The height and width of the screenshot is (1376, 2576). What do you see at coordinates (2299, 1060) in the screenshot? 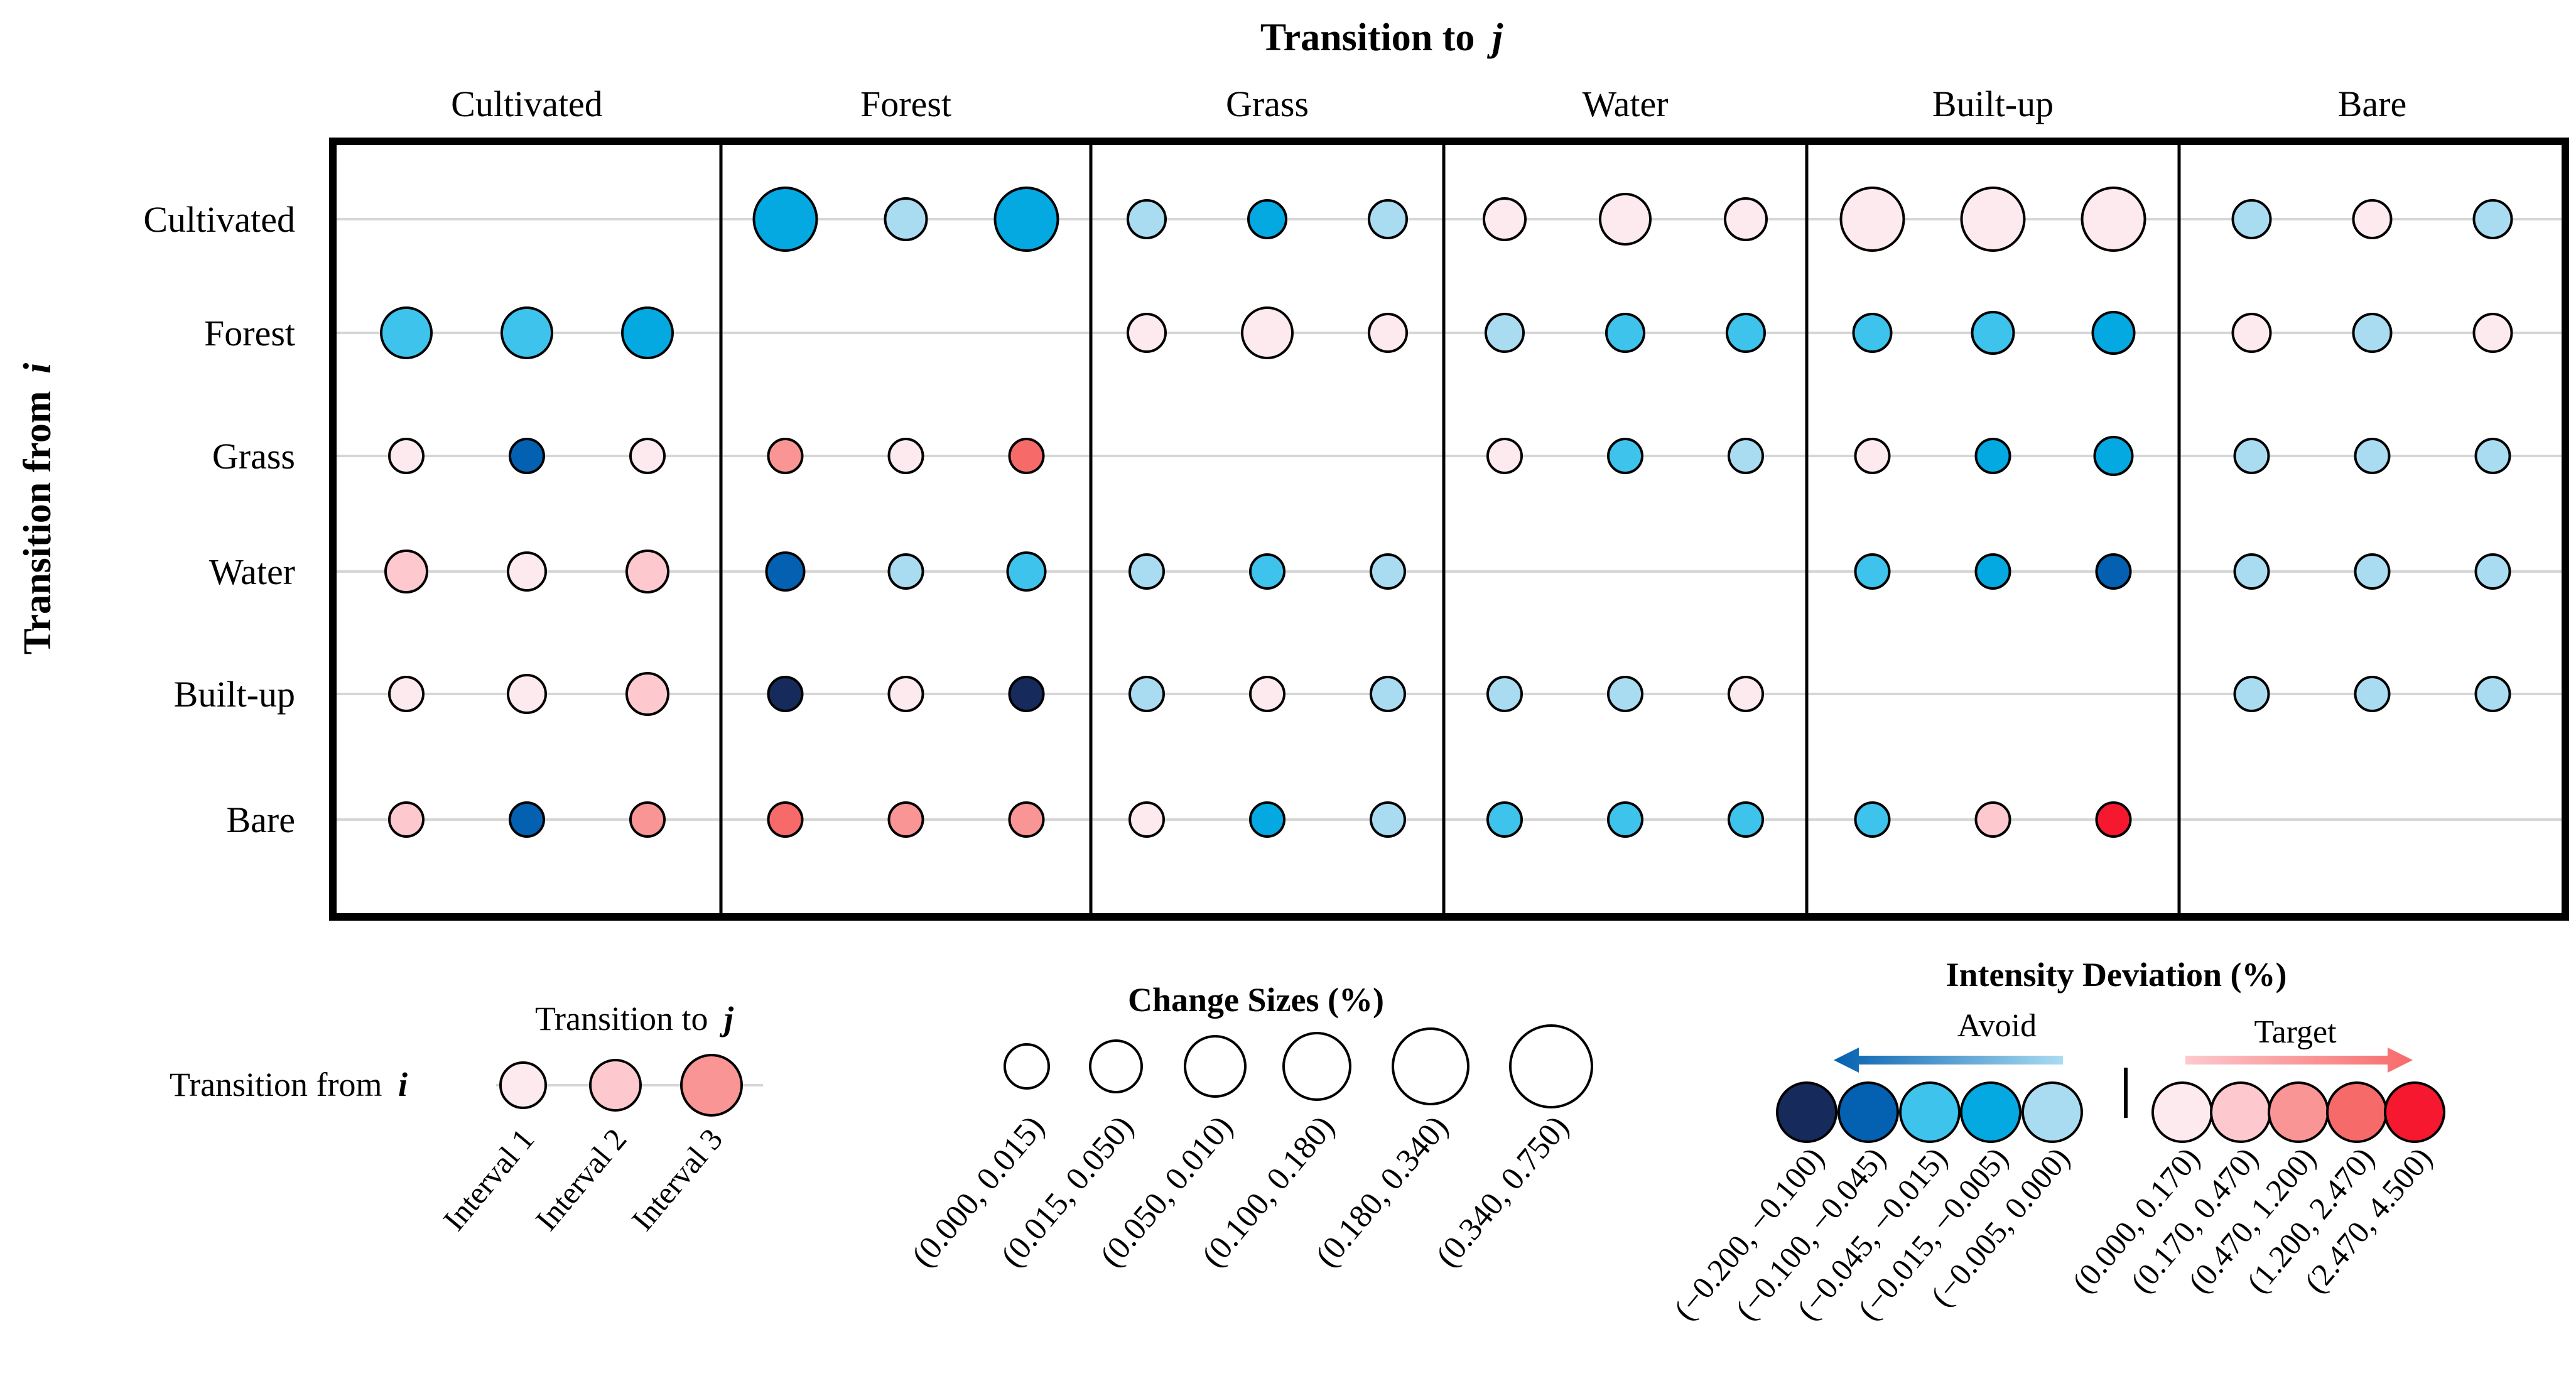
I see `target-arrow` at bounding box center [2299, 1060].